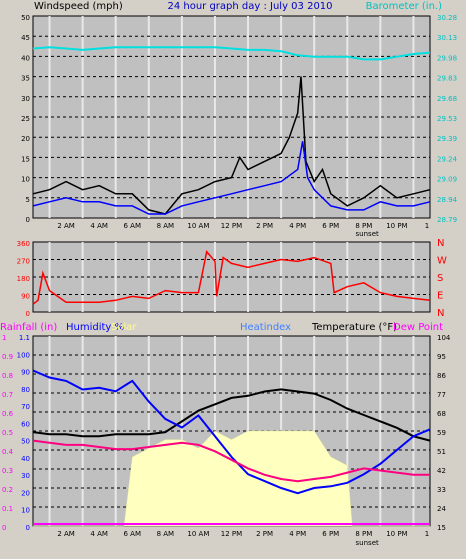  What do you see at coordinates (441, 528) in the screenshot?
I see `temperature-tick-label: 15` at bounding box center [441, 528].